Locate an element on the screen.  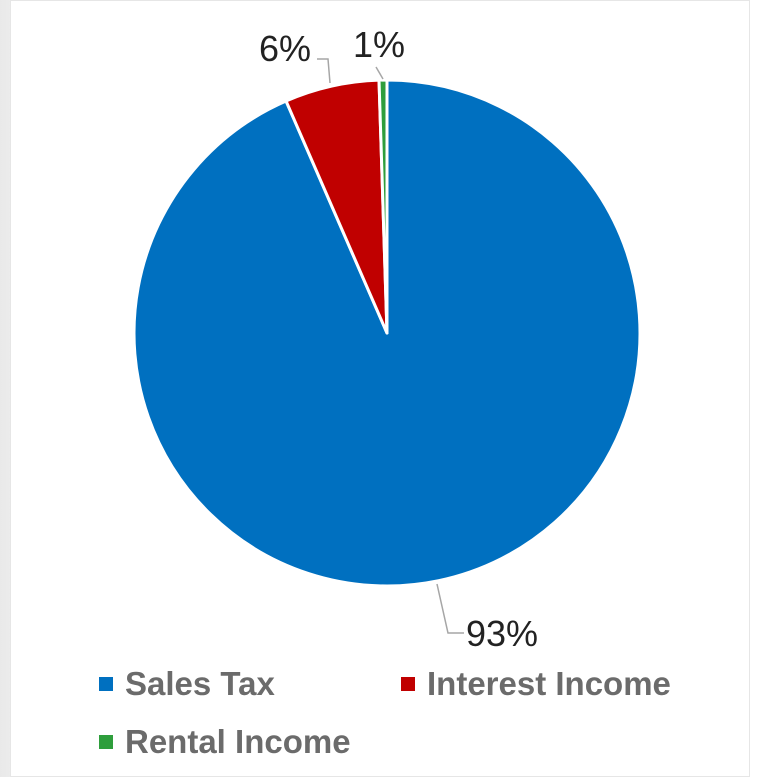
pie-slice-rental-income is located at coordinates (383, 206).